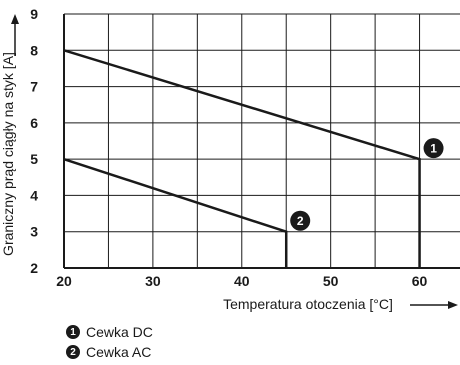 The width and height of the screenshot is (460, 365). Describe the element at coordinates (119, 332) in the screenshot. I see `legend-label-dc: Cewka DC` at that location.